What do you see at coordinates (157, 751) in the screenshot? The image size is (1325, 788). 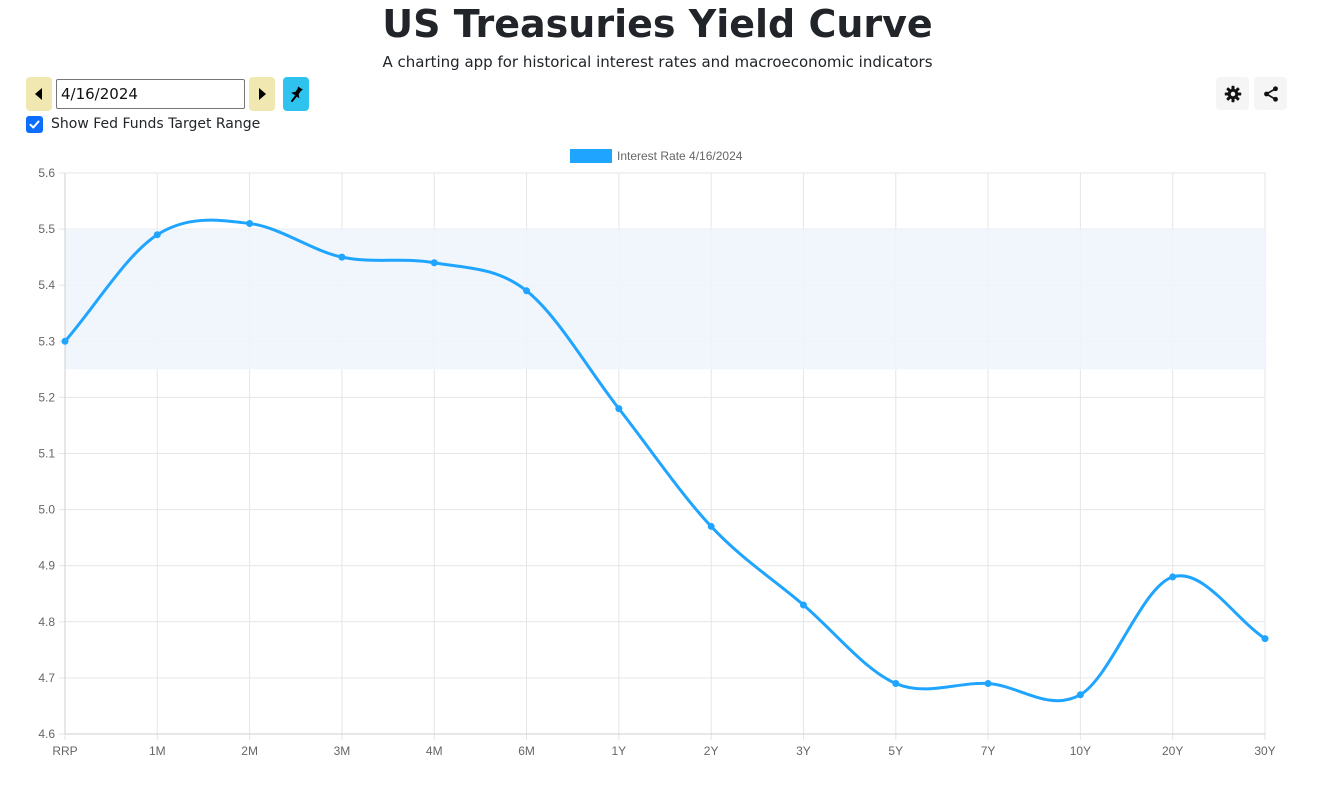 I see `x-tick-label: 1M` at bounding box center [157, 751].